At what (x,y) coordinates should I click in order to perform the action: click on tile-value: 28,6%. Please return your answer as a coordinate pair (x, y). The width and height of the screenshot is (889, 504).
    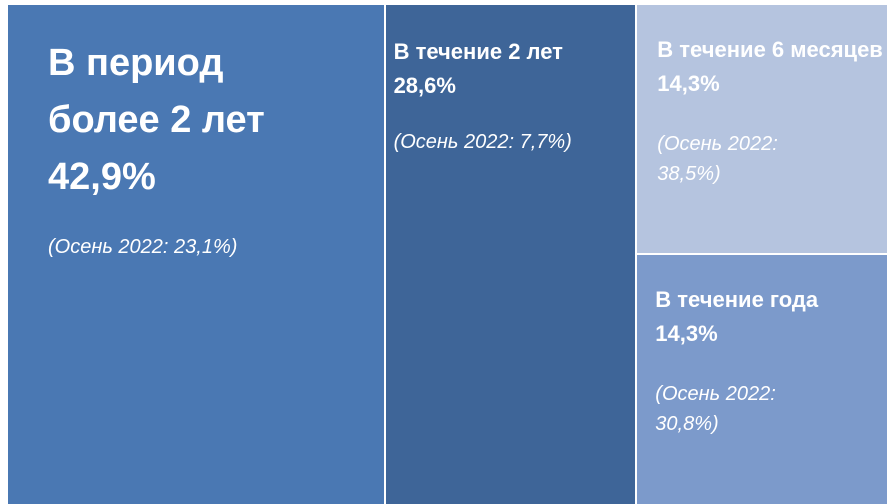
    Looking at the image, I should click on (424, 85).